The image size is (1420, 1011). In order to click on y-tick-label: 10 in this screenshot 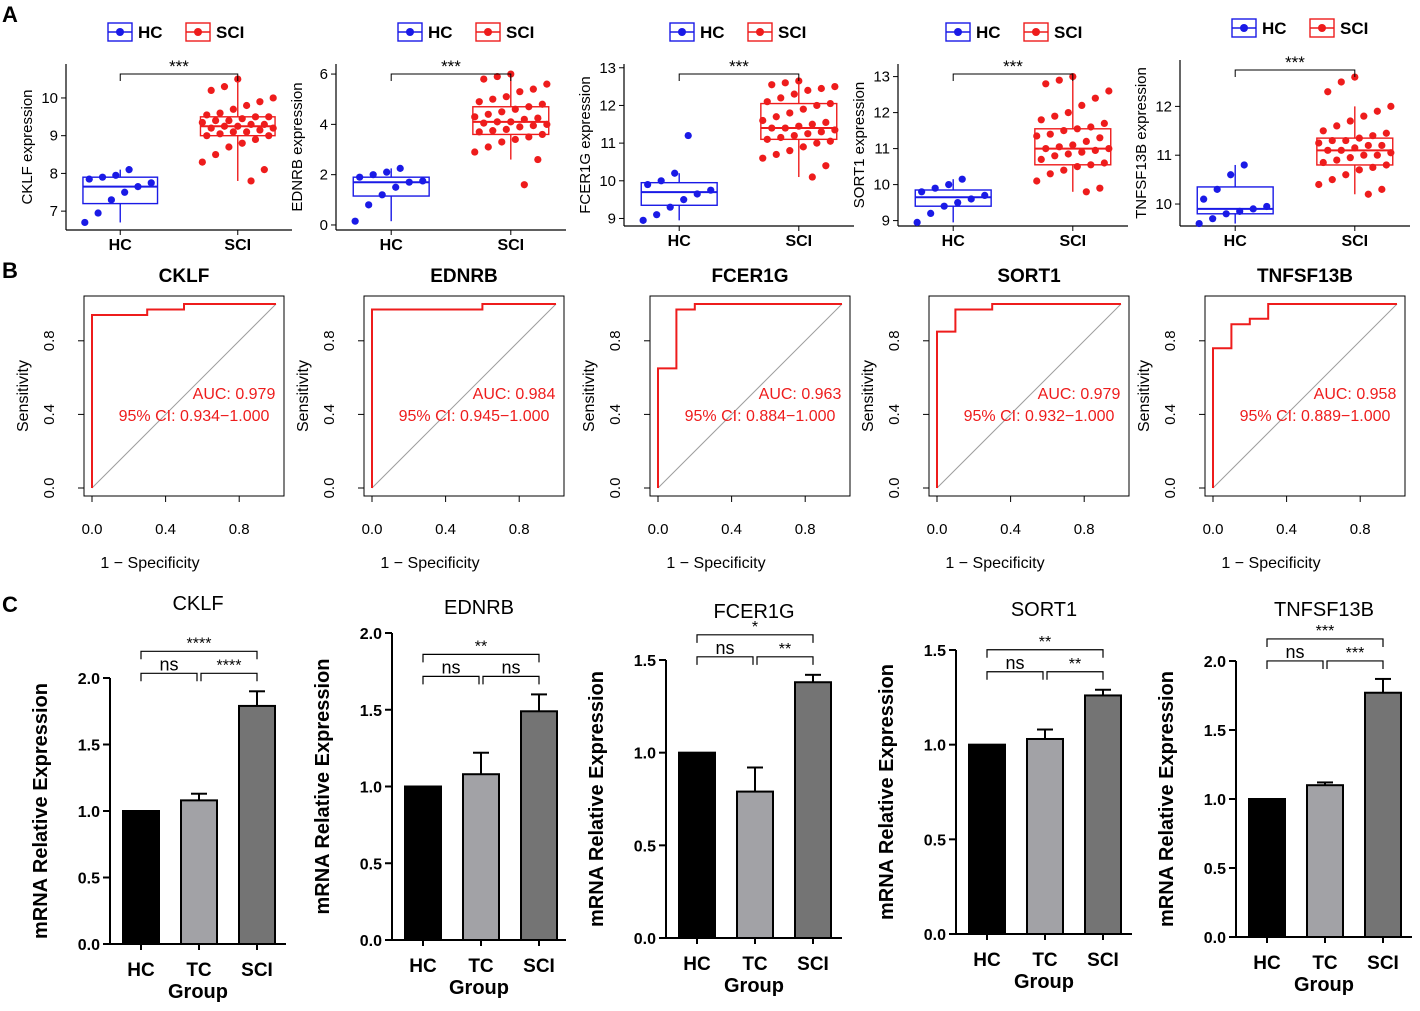, I will do `click(1163, 204)`.